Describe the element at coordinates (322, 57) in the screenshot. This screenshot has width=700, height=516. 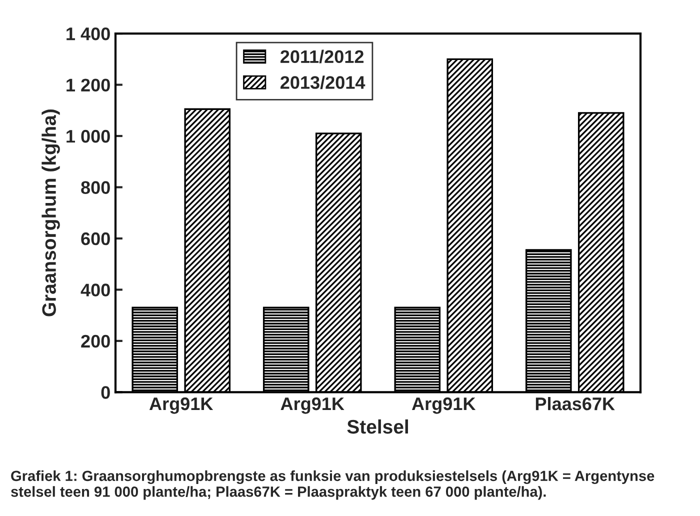
I see `legend-label: 2011/2012` at that location.